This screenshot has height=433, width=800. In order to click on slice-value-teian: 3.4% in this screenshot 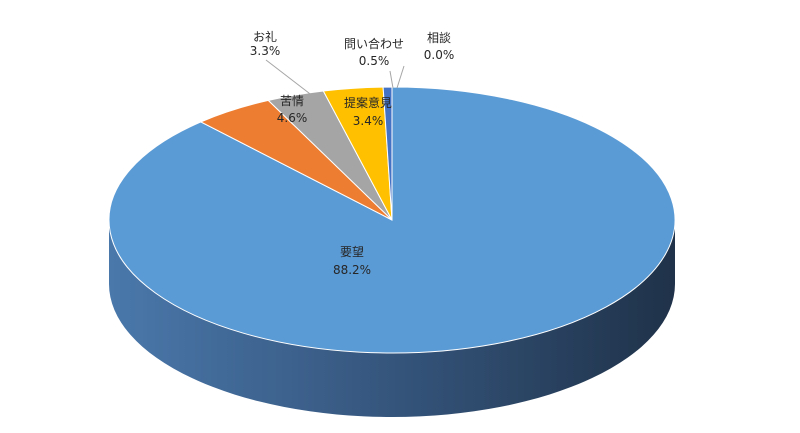, I will do `click(368, 121)`.